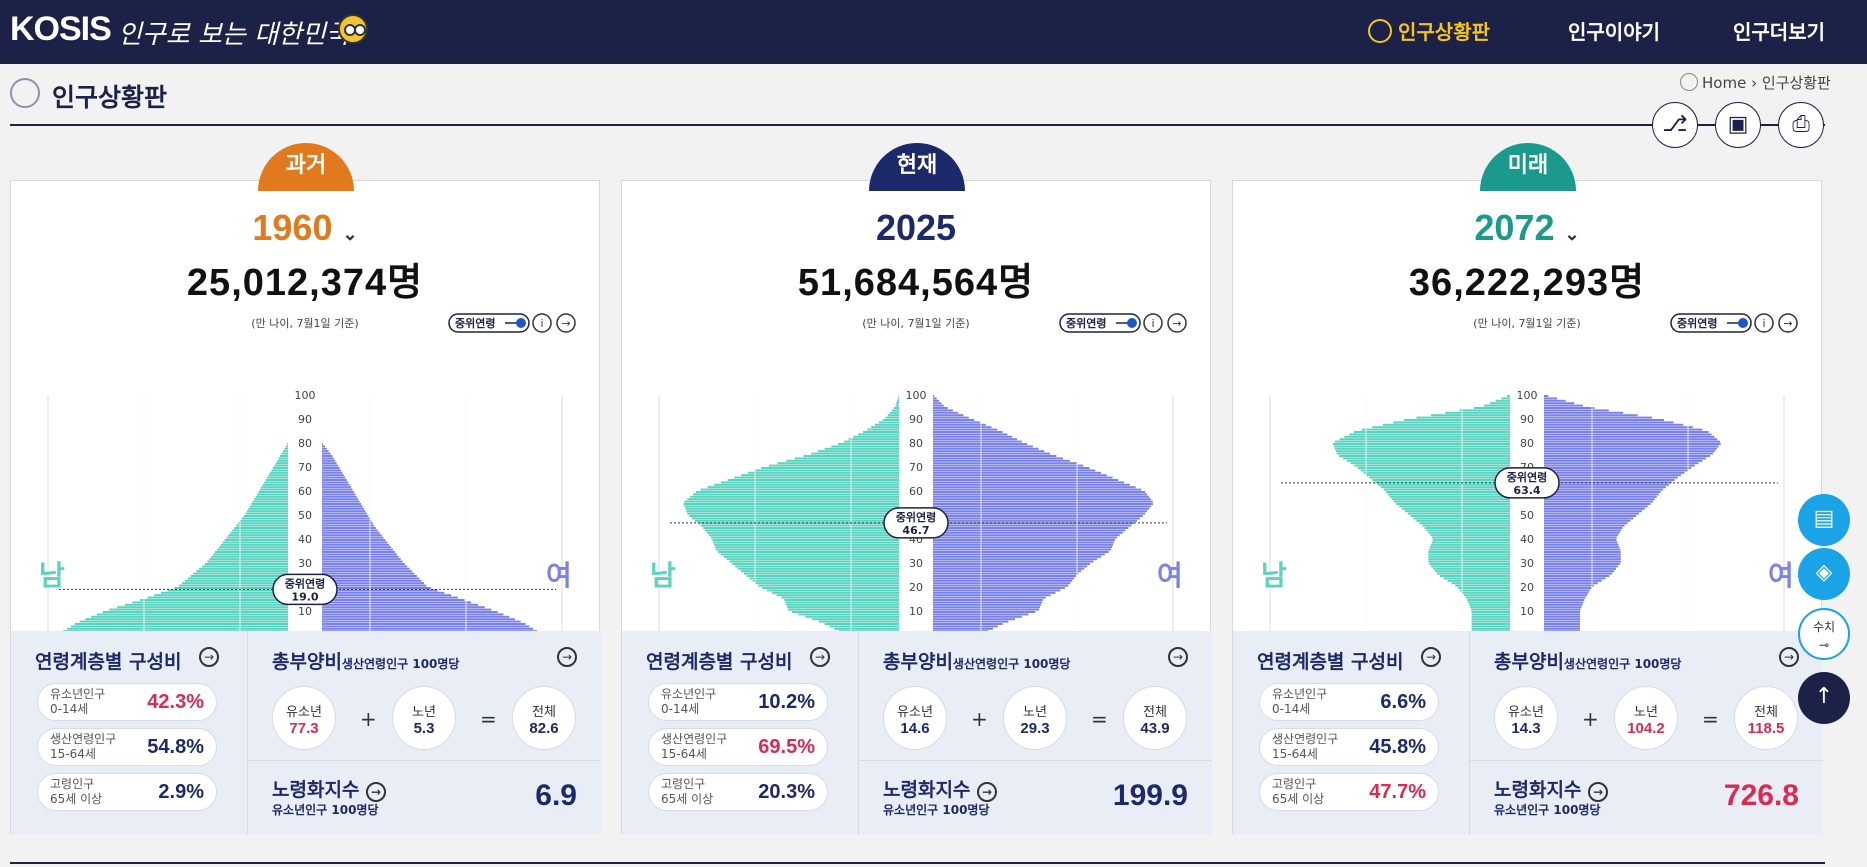 Image resolution: width=1867 pixels, height=867 pixels. What do you see at coordinates (1675, 125) in the screenshot?
I see `share-button: ⎇` at bounding box center [1675, 125].